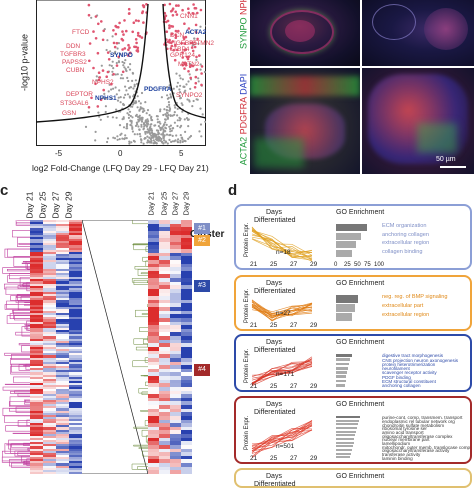 This screenshot has height=488, width=474. Describe the element at coordinates (73, 55) in the screenshot. I see `gene-label-tgfbr3: TGFBR3` at that location.